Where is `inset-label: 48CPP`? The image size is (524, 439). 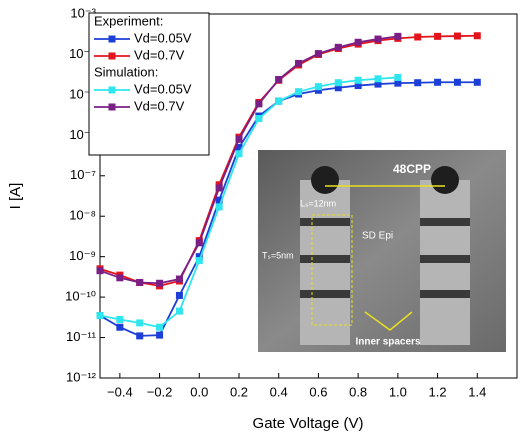 inset-label: 48CPP is located at coordinates (412, 169).